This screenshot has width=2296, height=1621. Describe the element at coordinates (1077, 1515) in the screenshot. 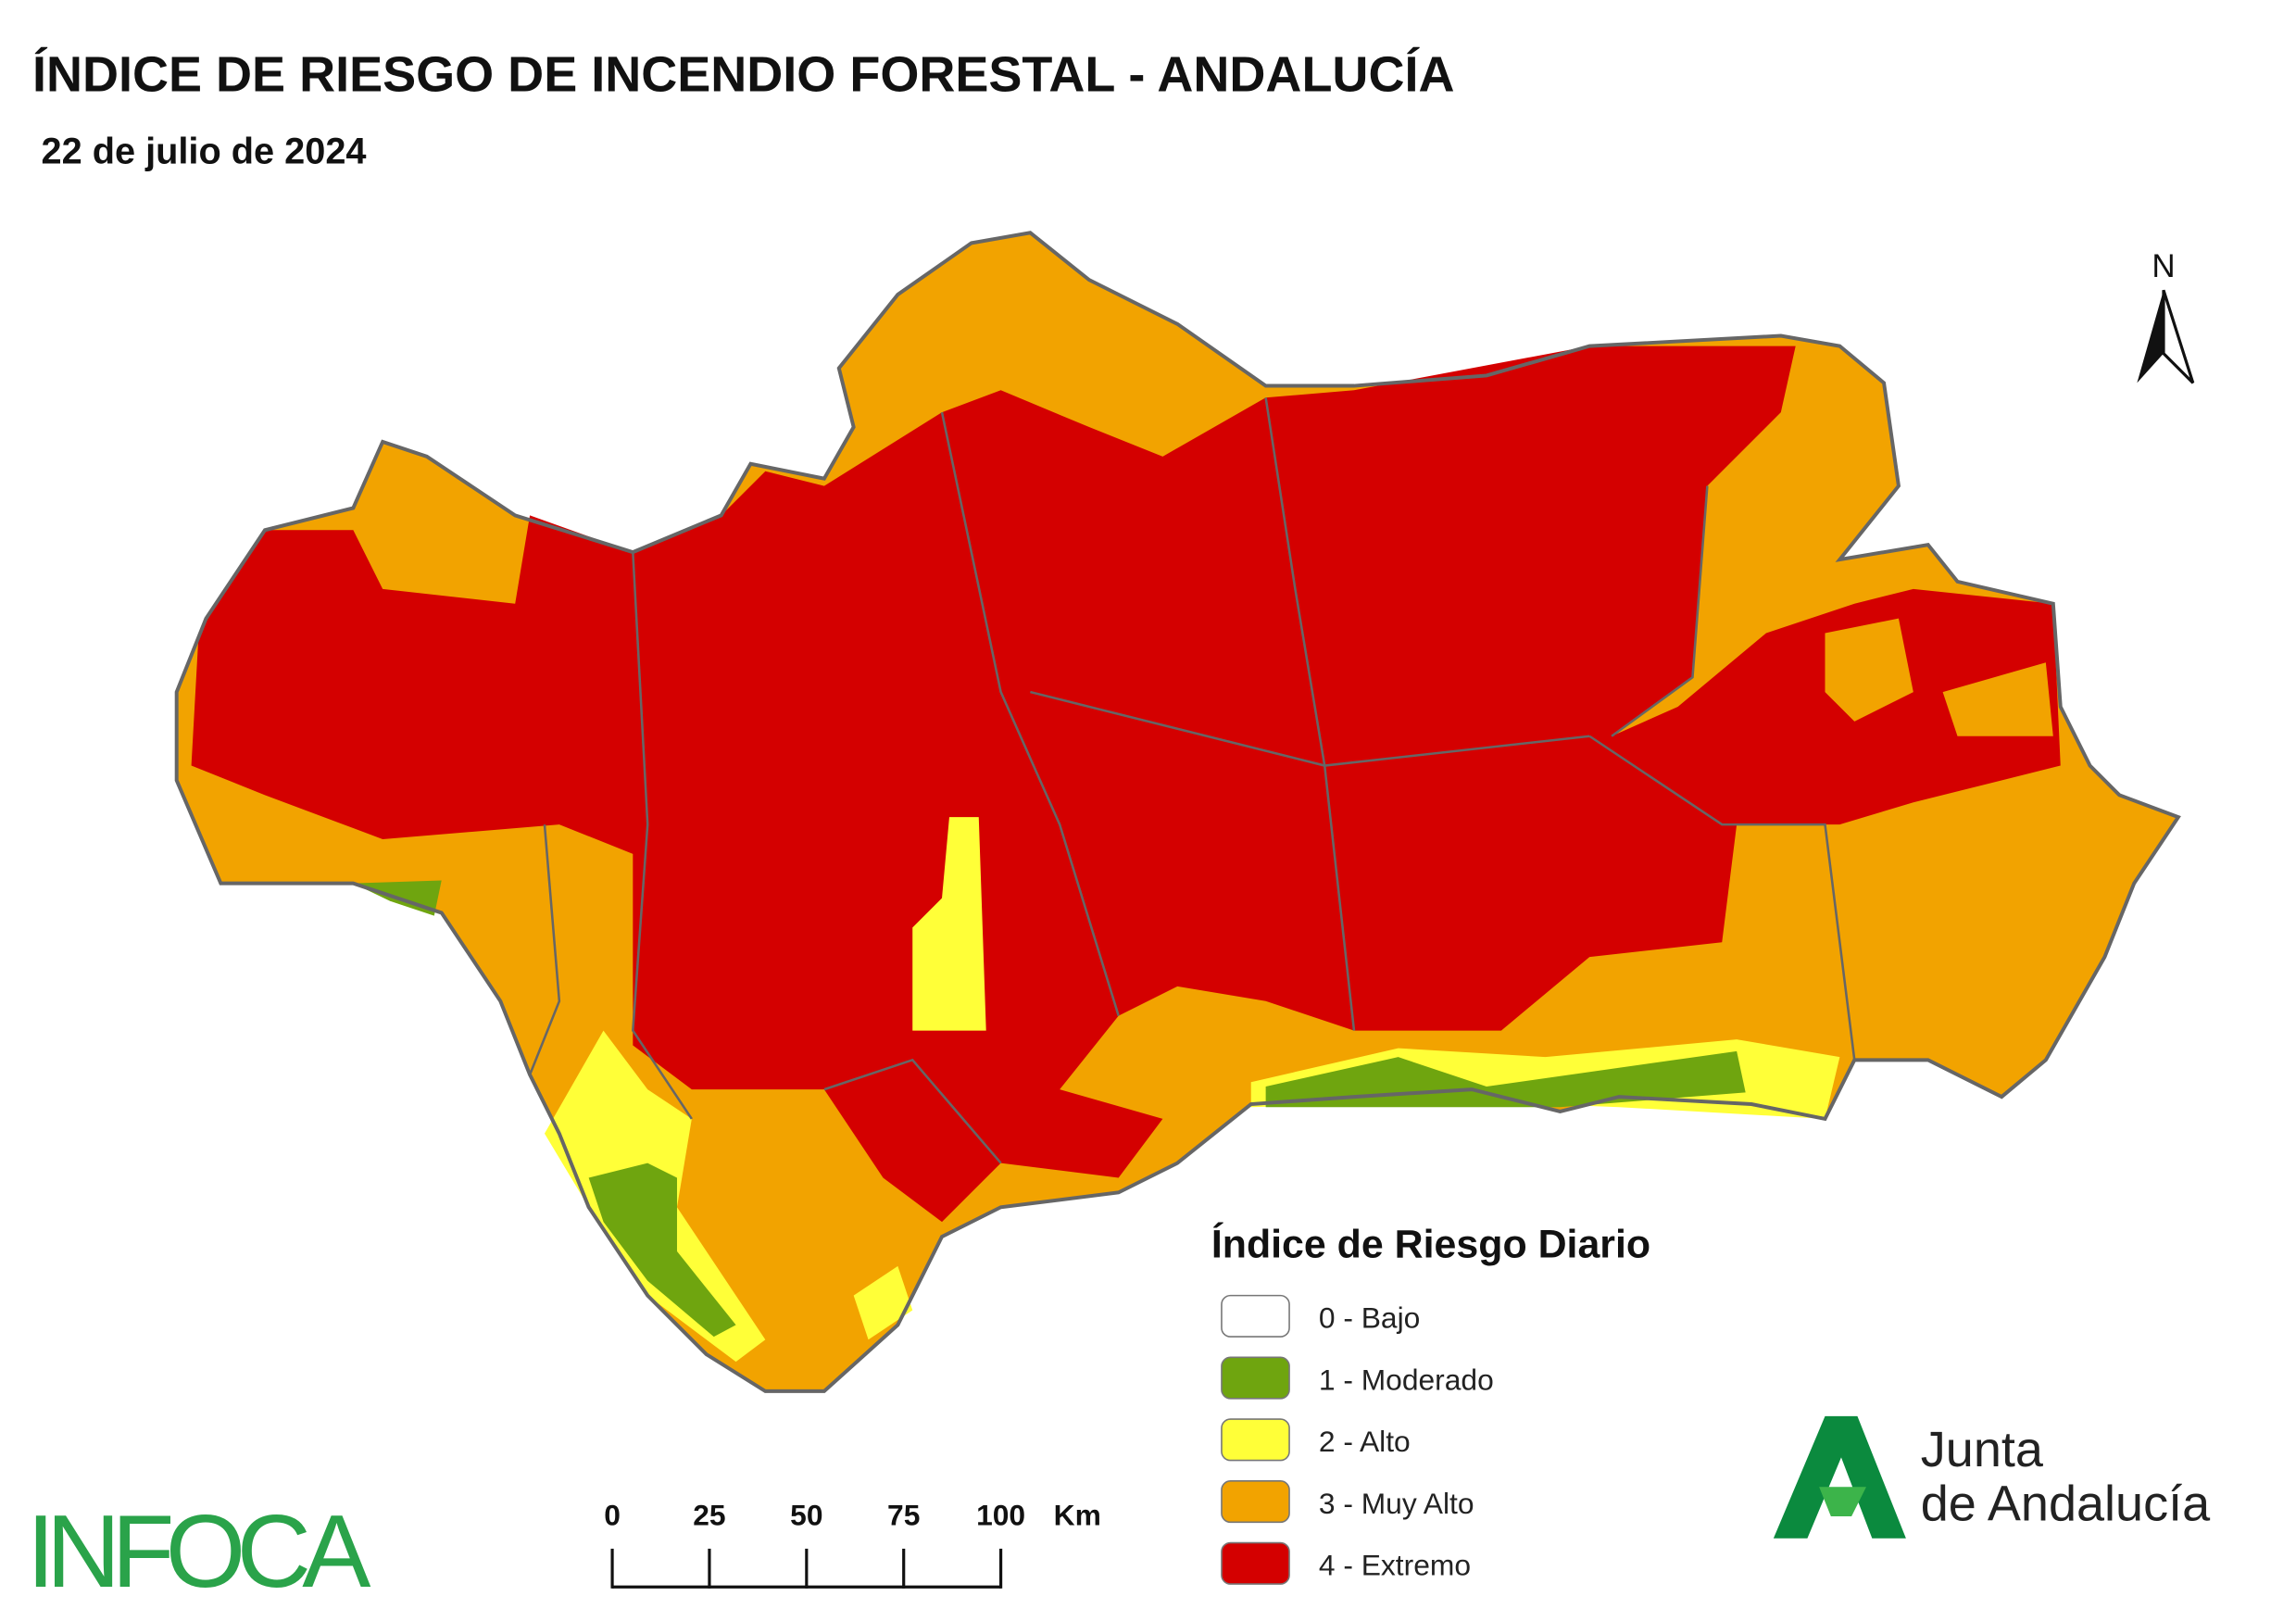

I see `scale-unit: Km` at that location.